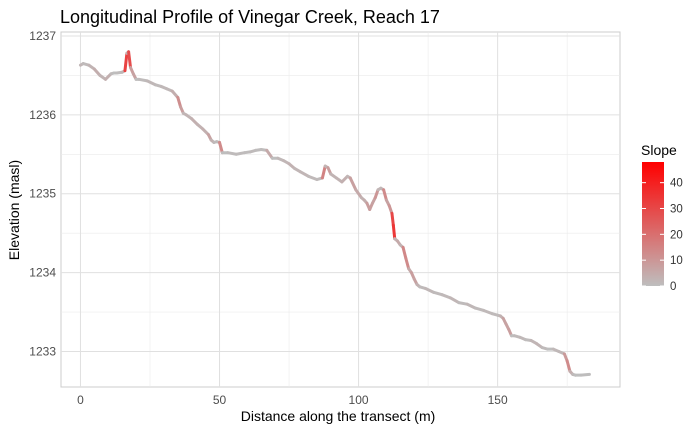  I want to click on y-axis-ticks: 1233 1234 1235 1236 1237, so click(42, 194).